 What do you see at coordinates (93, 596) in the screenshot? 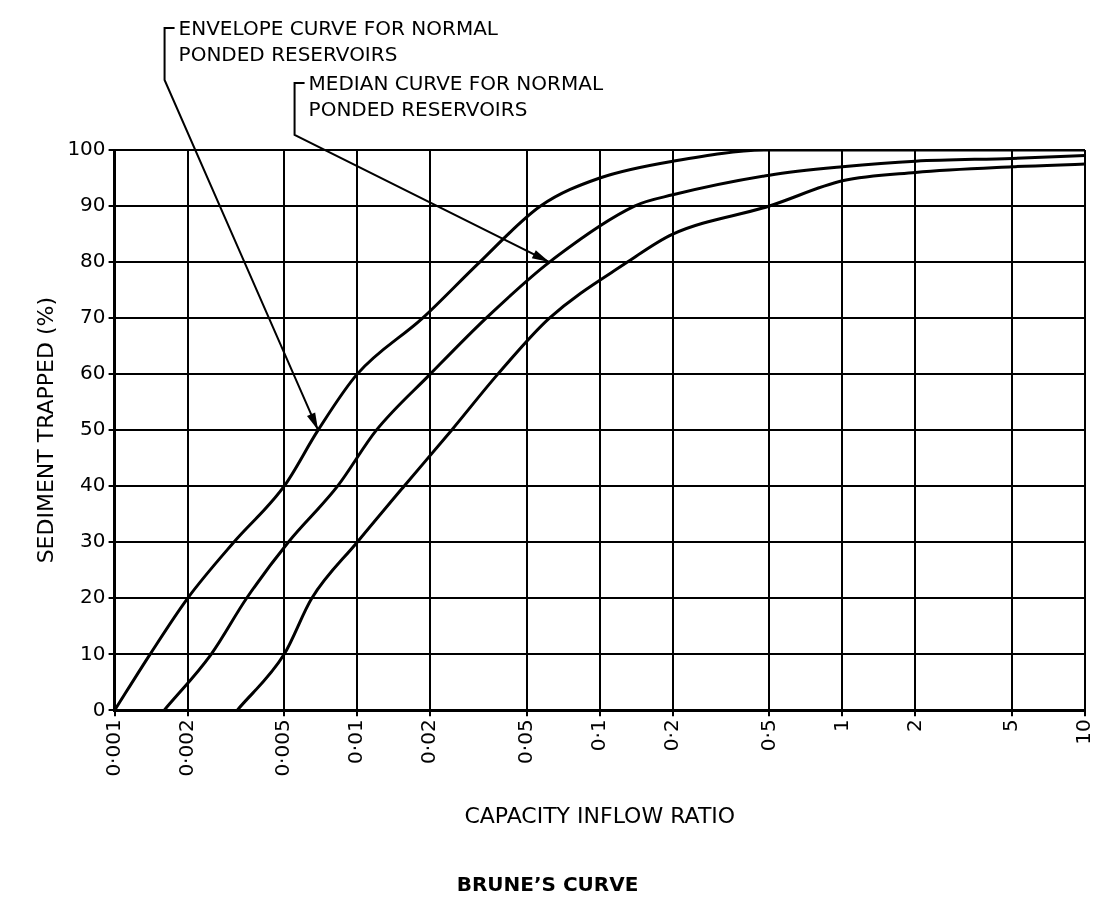
I see `y-tick-label: 20` at bounding box center [93, 596].